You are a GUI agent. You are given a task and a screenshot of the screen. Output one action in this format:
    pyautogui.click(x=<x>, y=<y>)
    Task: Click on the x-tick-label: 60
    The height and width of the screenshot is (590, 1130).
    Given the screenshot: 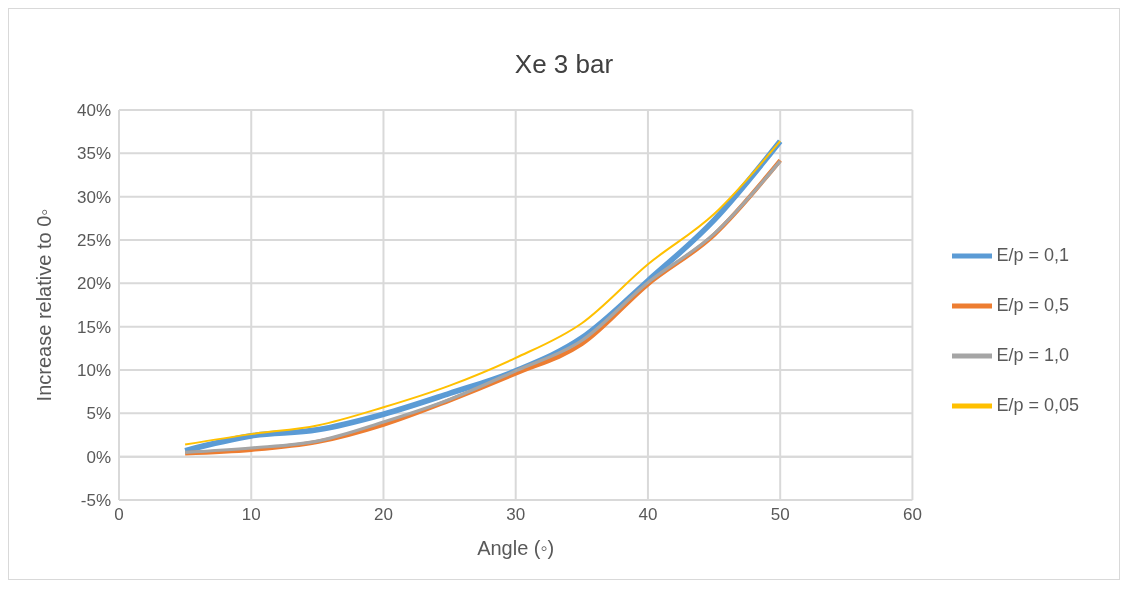 What is the action you would take?
    pyautogui.click(x=912, y=515)
    